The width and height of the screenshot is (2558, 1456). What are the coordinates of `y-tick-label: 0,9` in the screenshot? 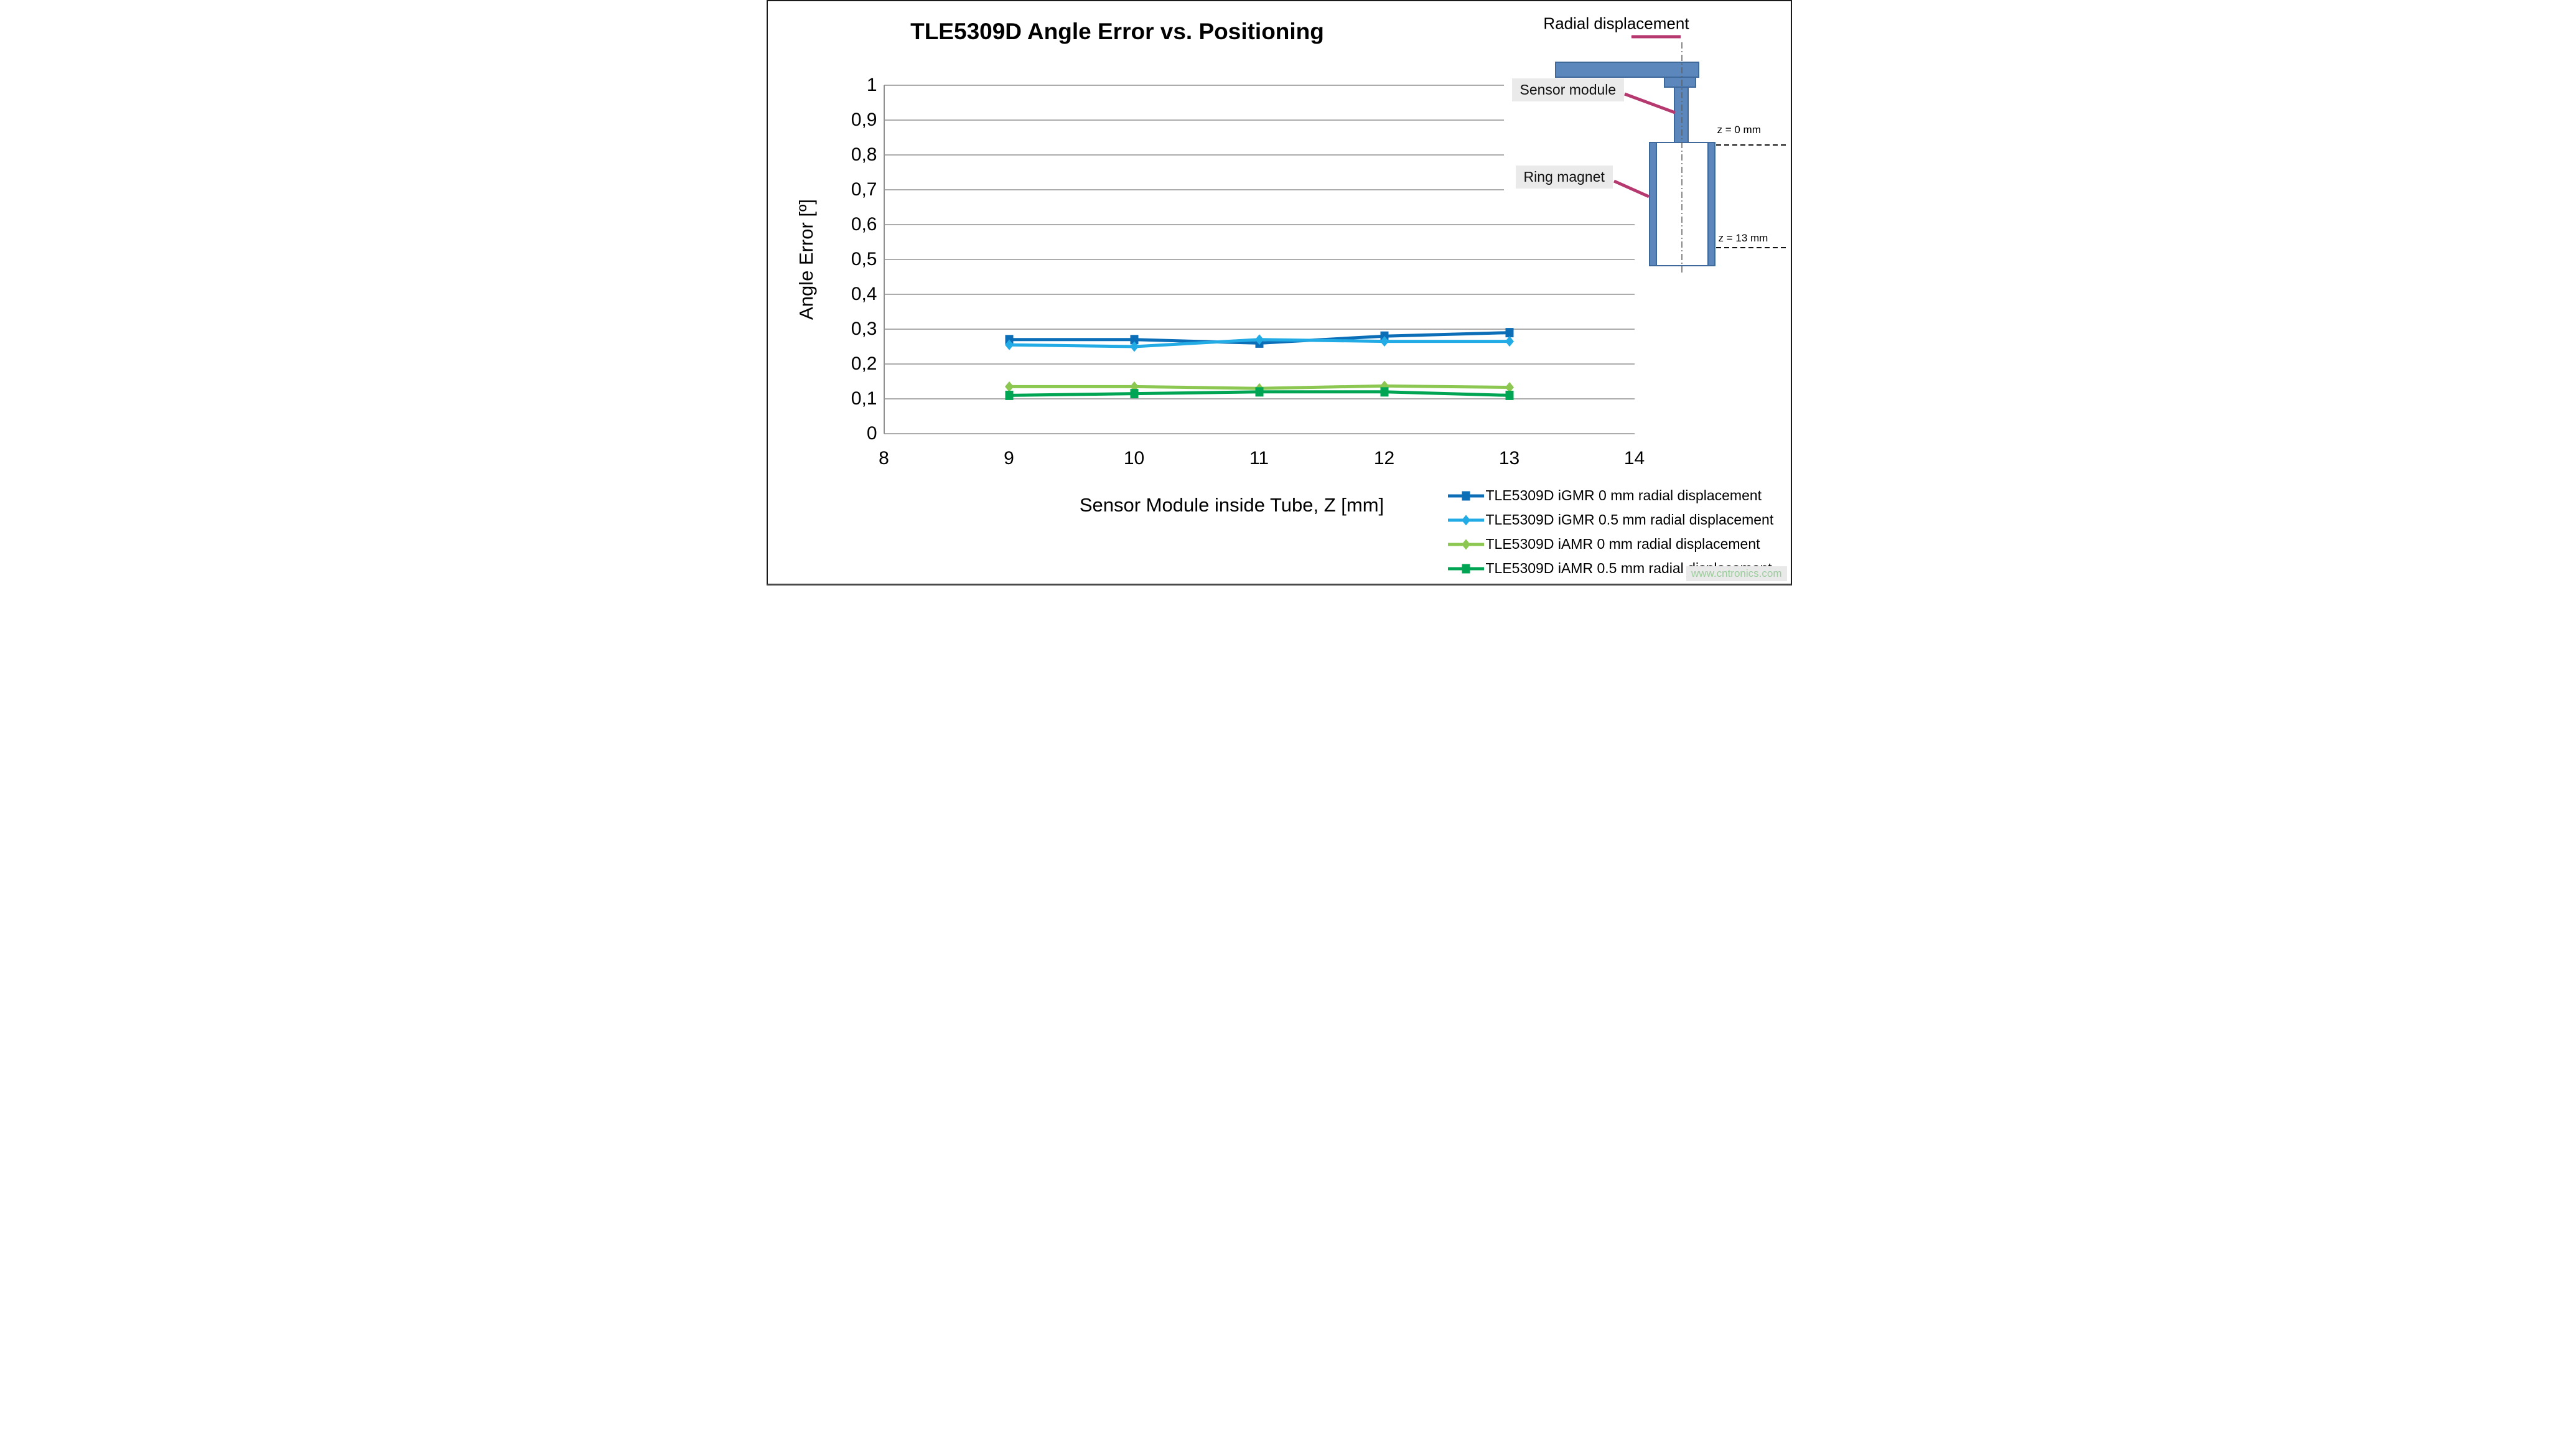 It's located at (864, 120).